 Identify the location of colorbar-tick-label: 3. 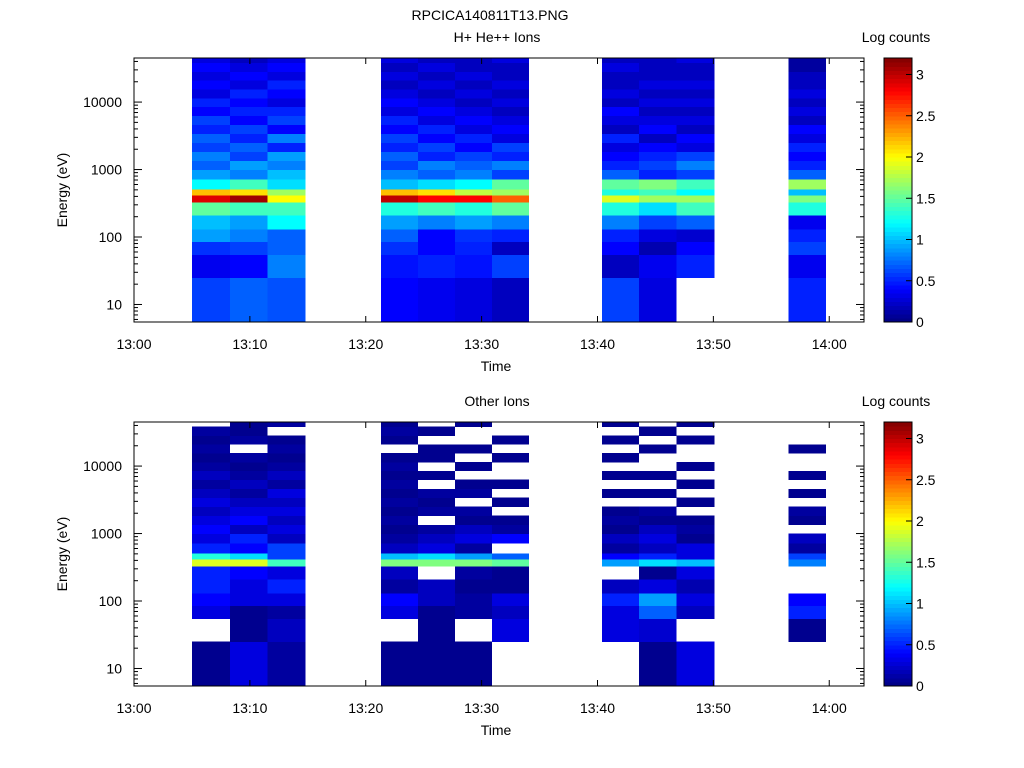
(920, 75).